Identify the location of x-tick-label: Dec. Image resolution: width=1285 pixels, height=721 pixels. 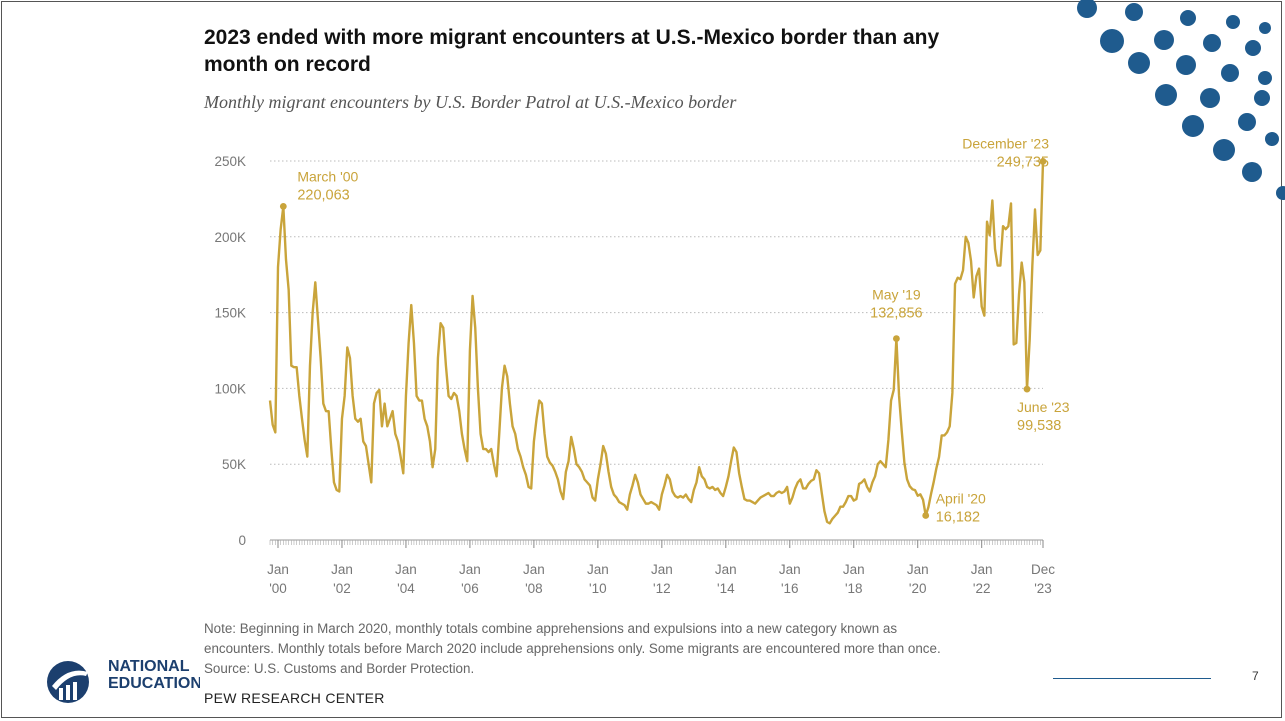
(1043, 569).